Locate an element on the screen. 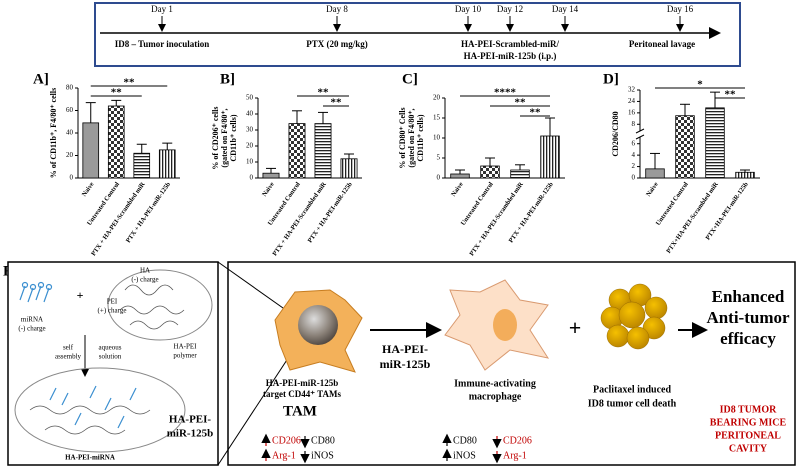 This screenshot has width=800, height=471. y-tick-label: 50 is located at coordinates (250, 98).